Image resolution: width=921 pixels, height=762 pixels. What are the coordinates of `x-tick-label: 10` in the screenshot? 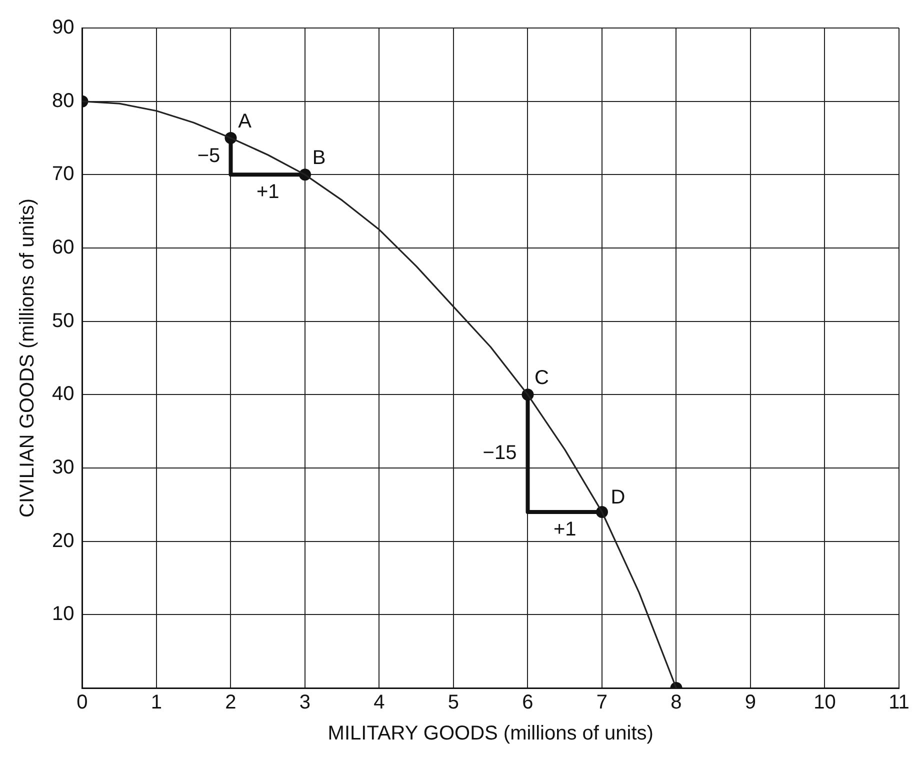 It's located at (825, 703).